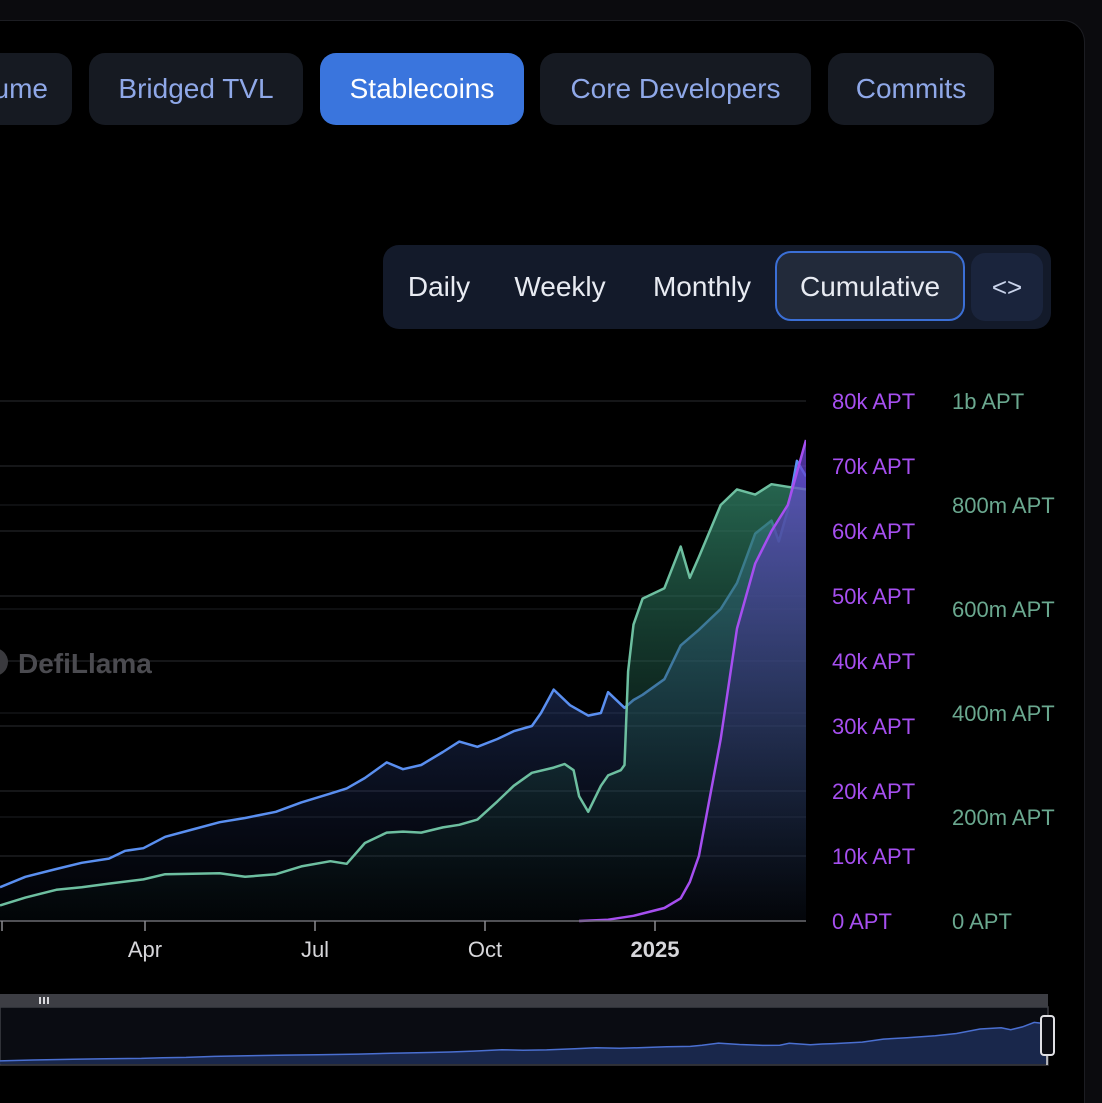 Image resolution: width=1102 pixels, height=1103 pixels. I want to click on left-axis-tick-label: 80k APT, so click(873, 401).